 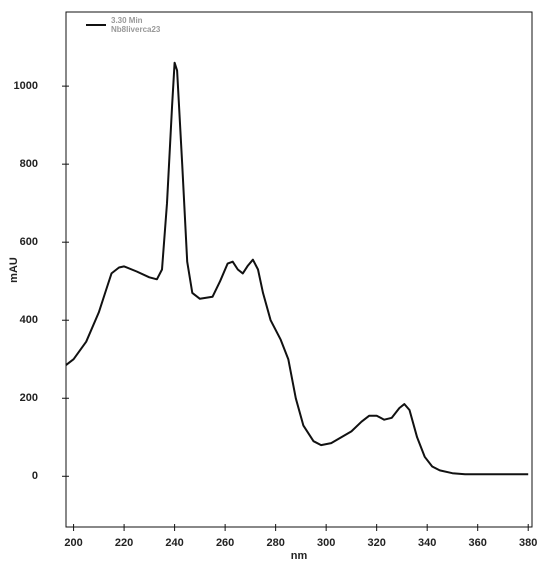 I want to click on y-tick-label: 400, so click(x=29, y=320).